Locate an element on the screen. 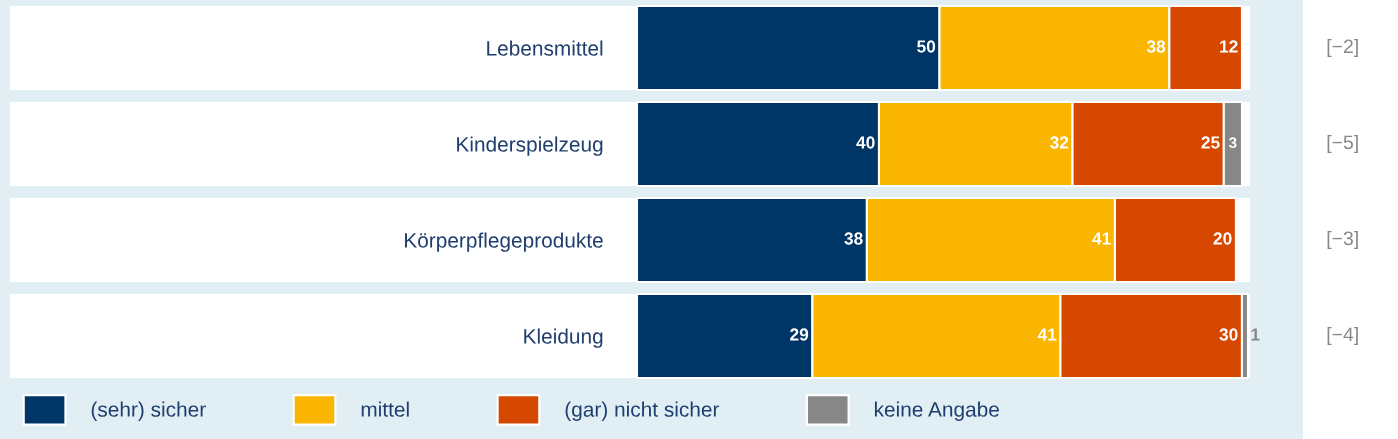 This screenshot has height=439, width=1398. y-tick-label: Lebensmittel is located at coordinates (545, 48).